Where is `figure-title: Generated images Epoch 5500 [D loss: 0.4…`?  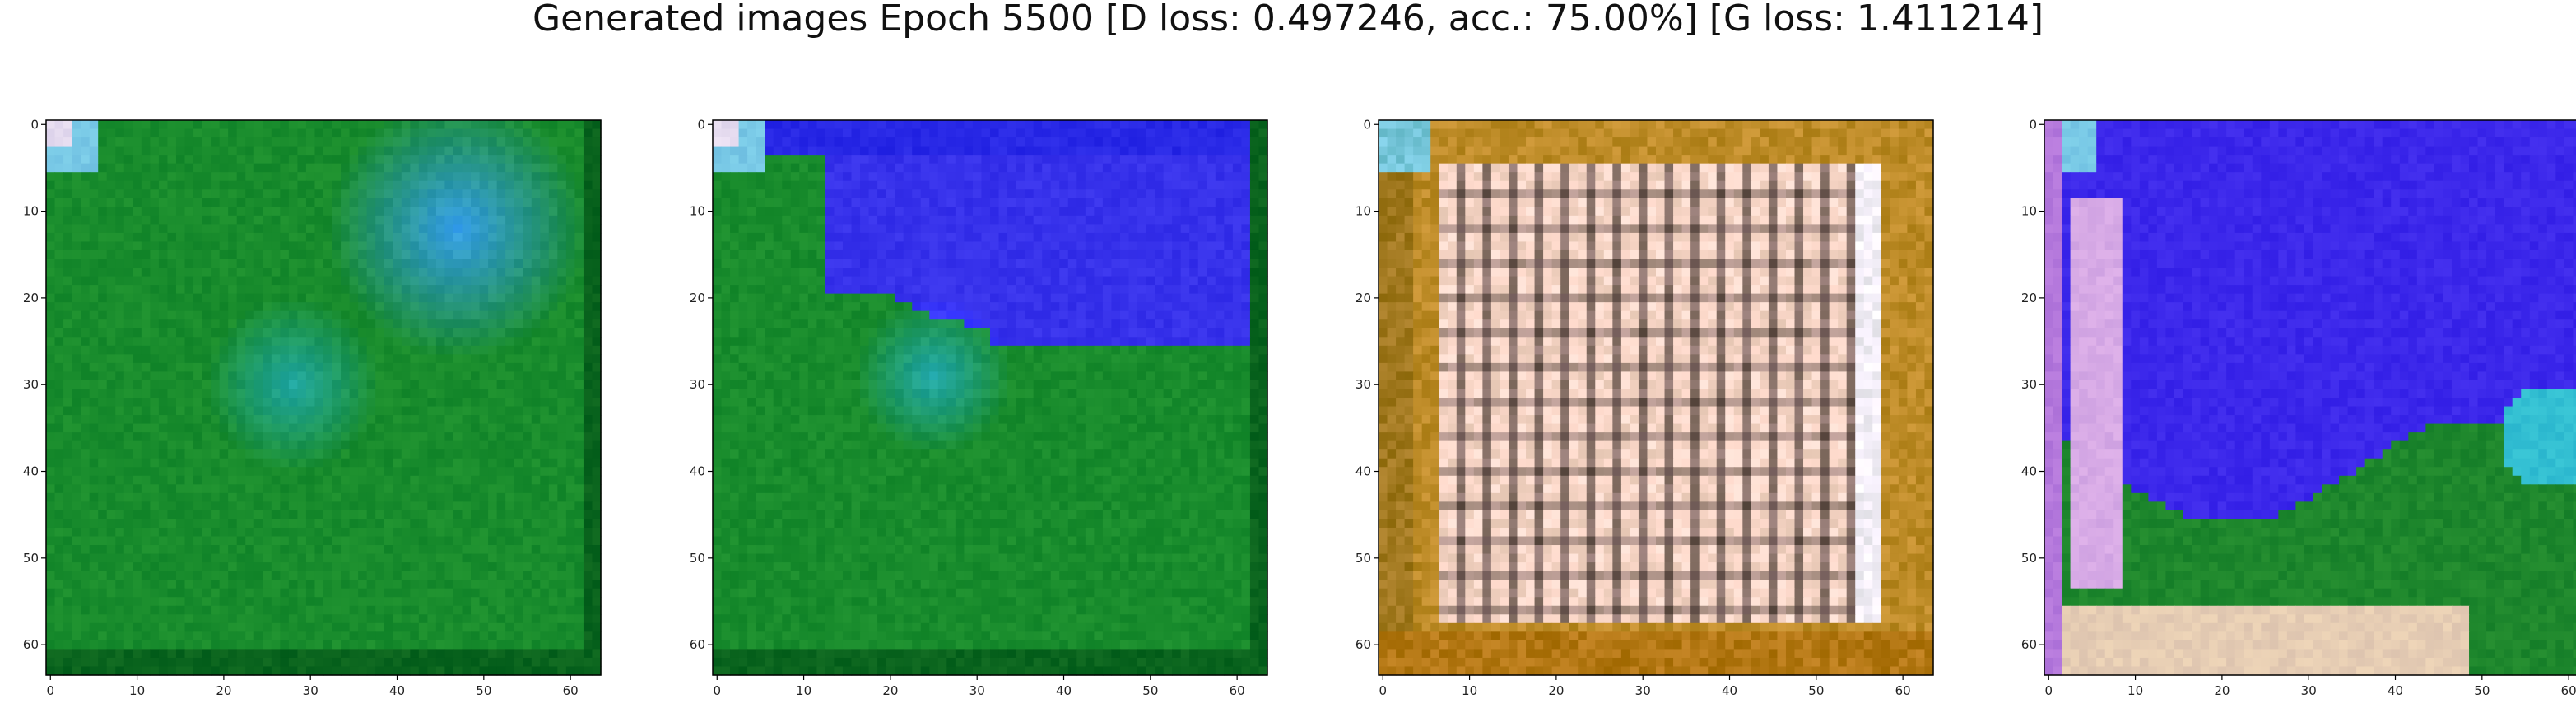 figure-title: Generated images Epoch 5500 [D loss: 0.4… is located at coordinates (1288, 19).